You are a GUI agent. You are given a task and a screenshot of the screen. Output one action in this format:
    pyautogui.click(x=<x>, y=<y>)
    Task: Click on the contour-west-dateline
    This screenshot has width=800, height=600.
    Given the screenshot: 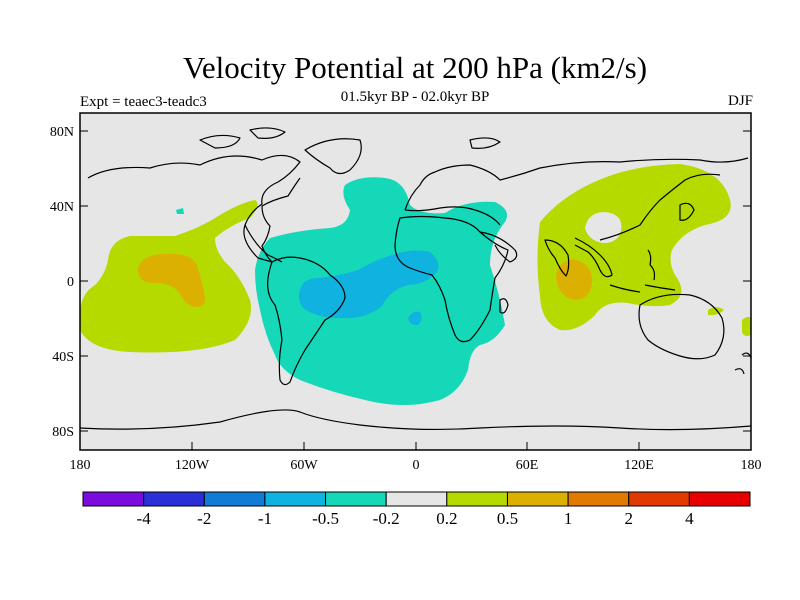 What is the action you would take?
    pyautogui.click(x=746, y=326)
    